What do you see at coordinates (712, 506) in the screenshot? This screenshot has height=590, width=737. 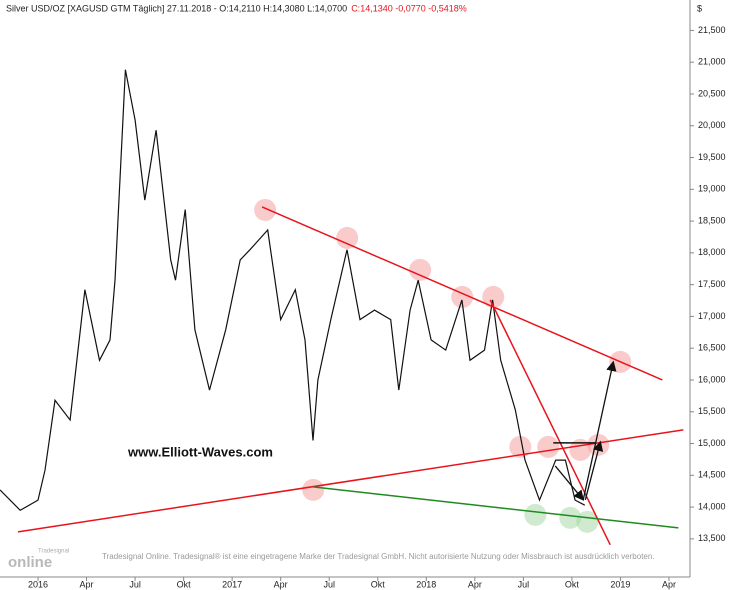 I see `y-tick-label: 14,000` at bounding box center [712, 506].